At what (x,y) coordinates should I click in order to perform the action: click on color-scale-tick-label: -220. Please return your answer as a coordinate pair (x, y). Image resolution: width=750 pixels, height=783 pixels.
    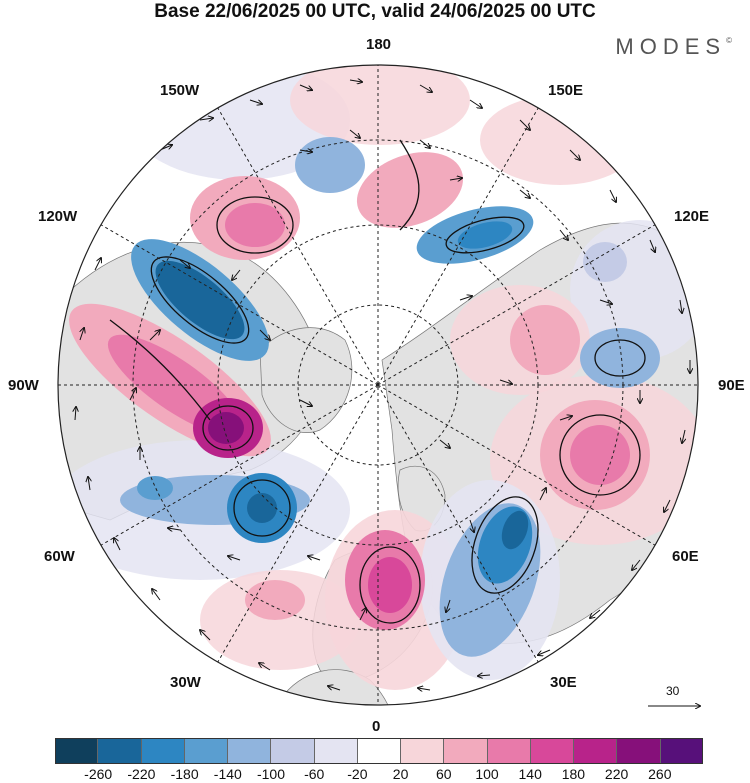
    Looking at the image, I should click on (141, 774).